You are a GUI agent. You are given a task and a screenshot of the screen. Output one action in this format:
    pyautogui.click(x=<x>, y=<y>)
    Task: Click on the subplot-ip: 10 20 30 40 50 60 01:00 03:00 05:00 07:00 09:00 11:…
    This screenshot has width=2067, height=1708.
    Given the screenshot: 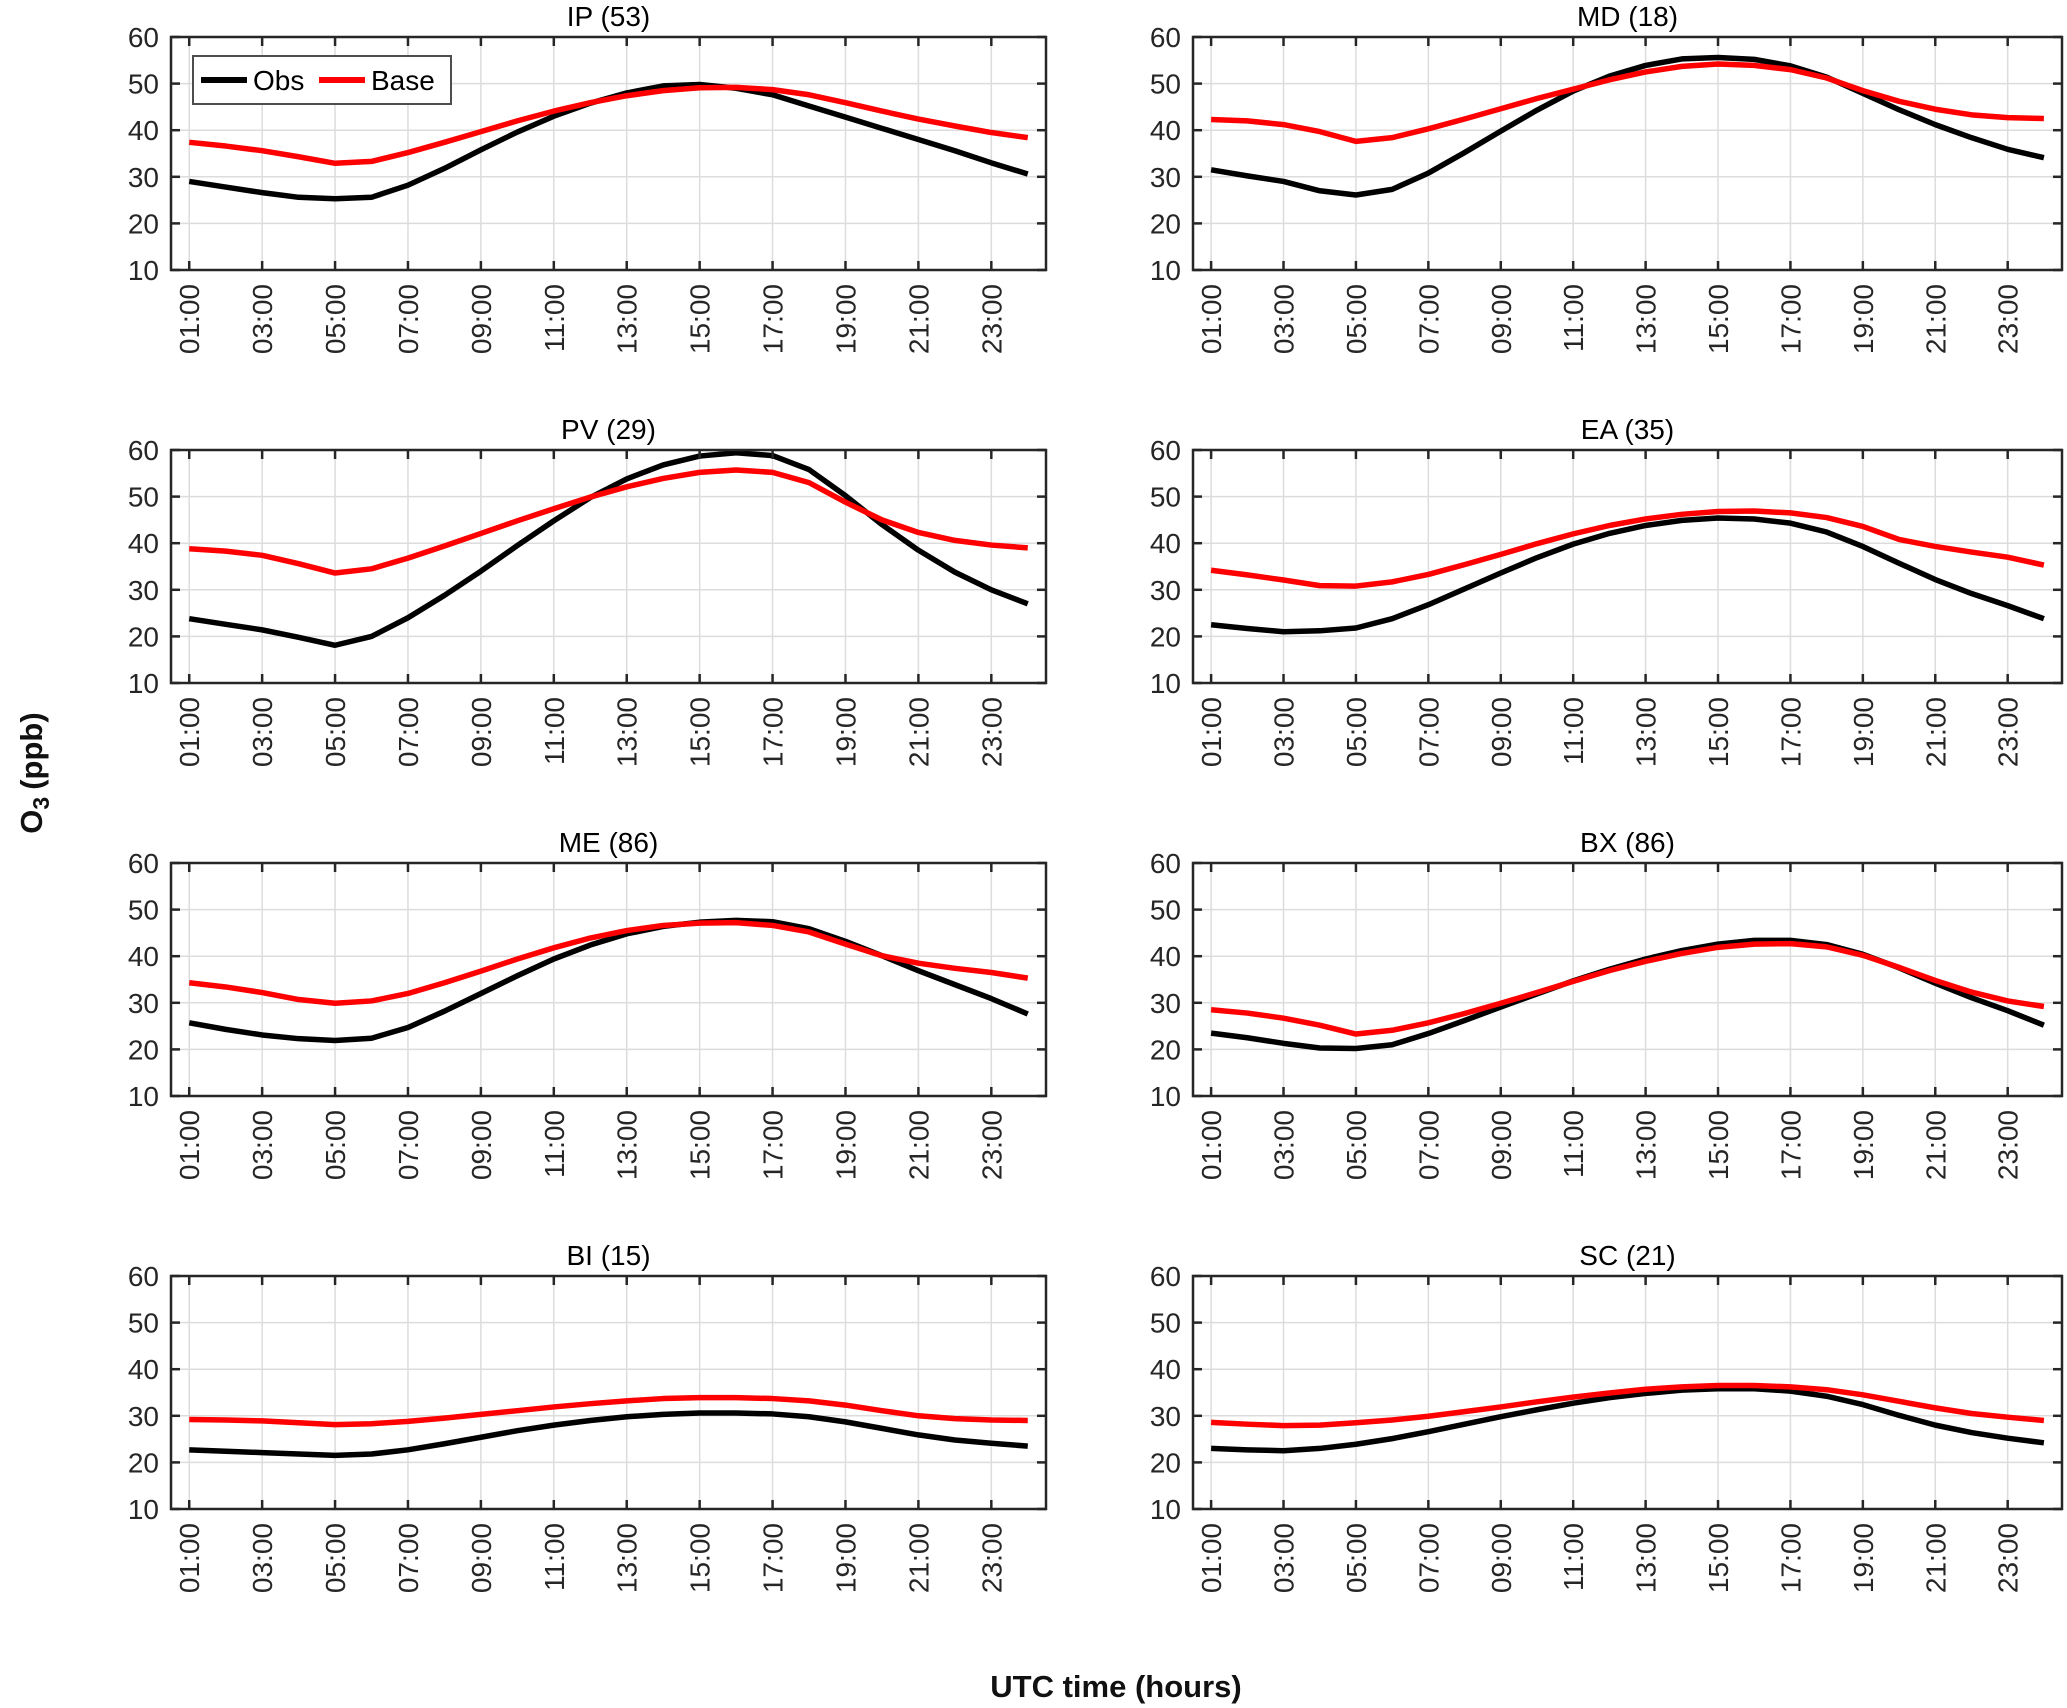 What is the action you would take?
    pyautogui.click(x=588, y=177)
    